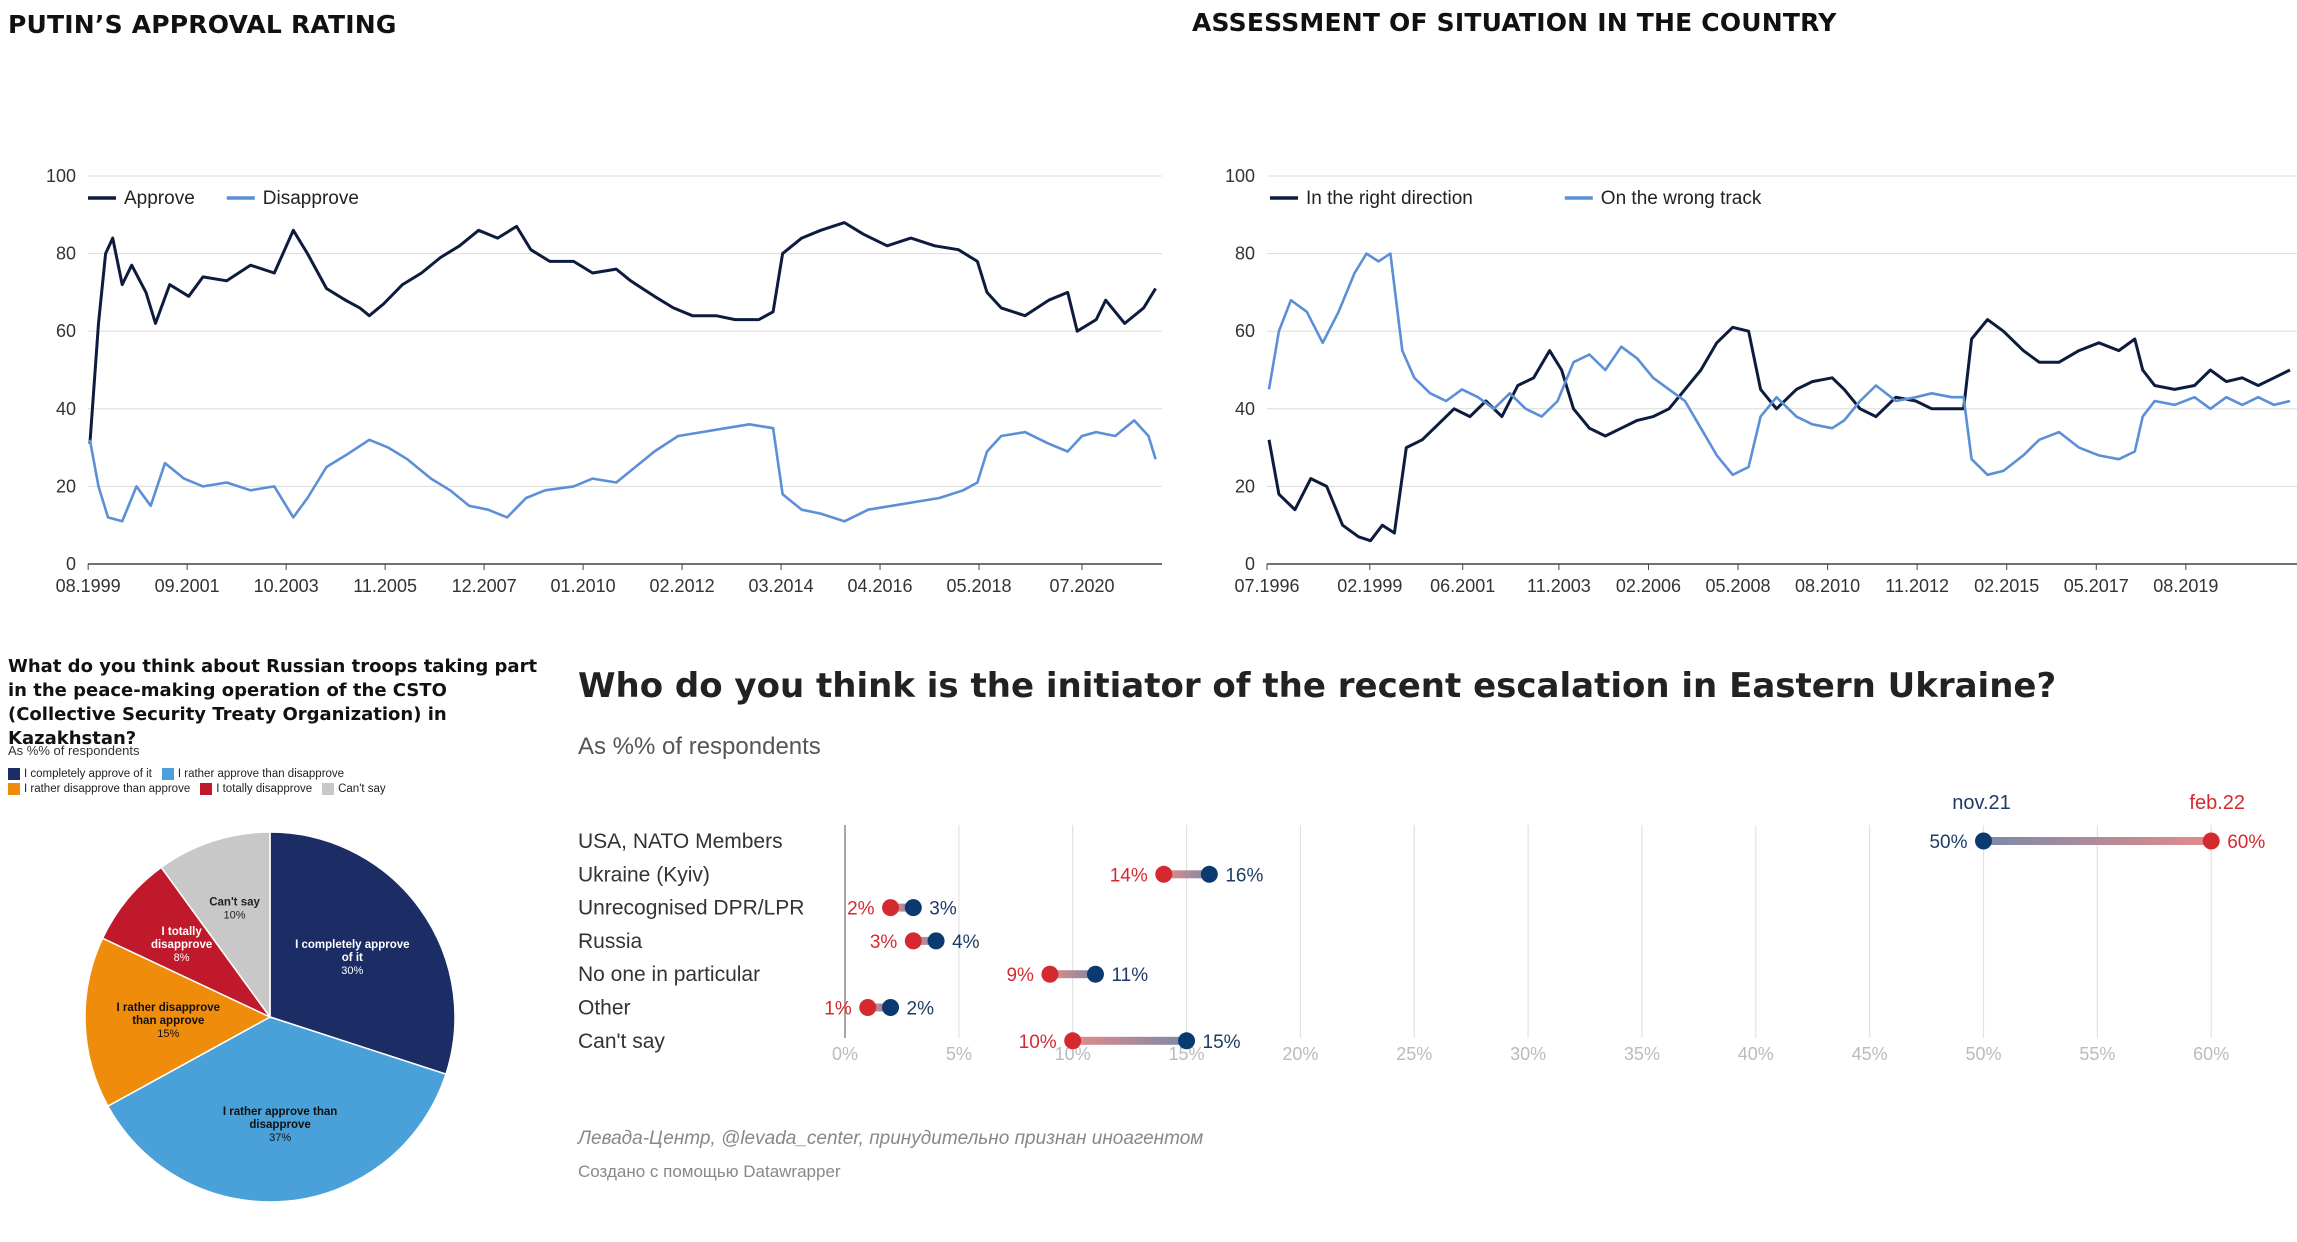  What do you see at coordinates (1129, 875) in the screenshot?
I see `feb22-value-label: 14%` at bounding box center [1129, 875].